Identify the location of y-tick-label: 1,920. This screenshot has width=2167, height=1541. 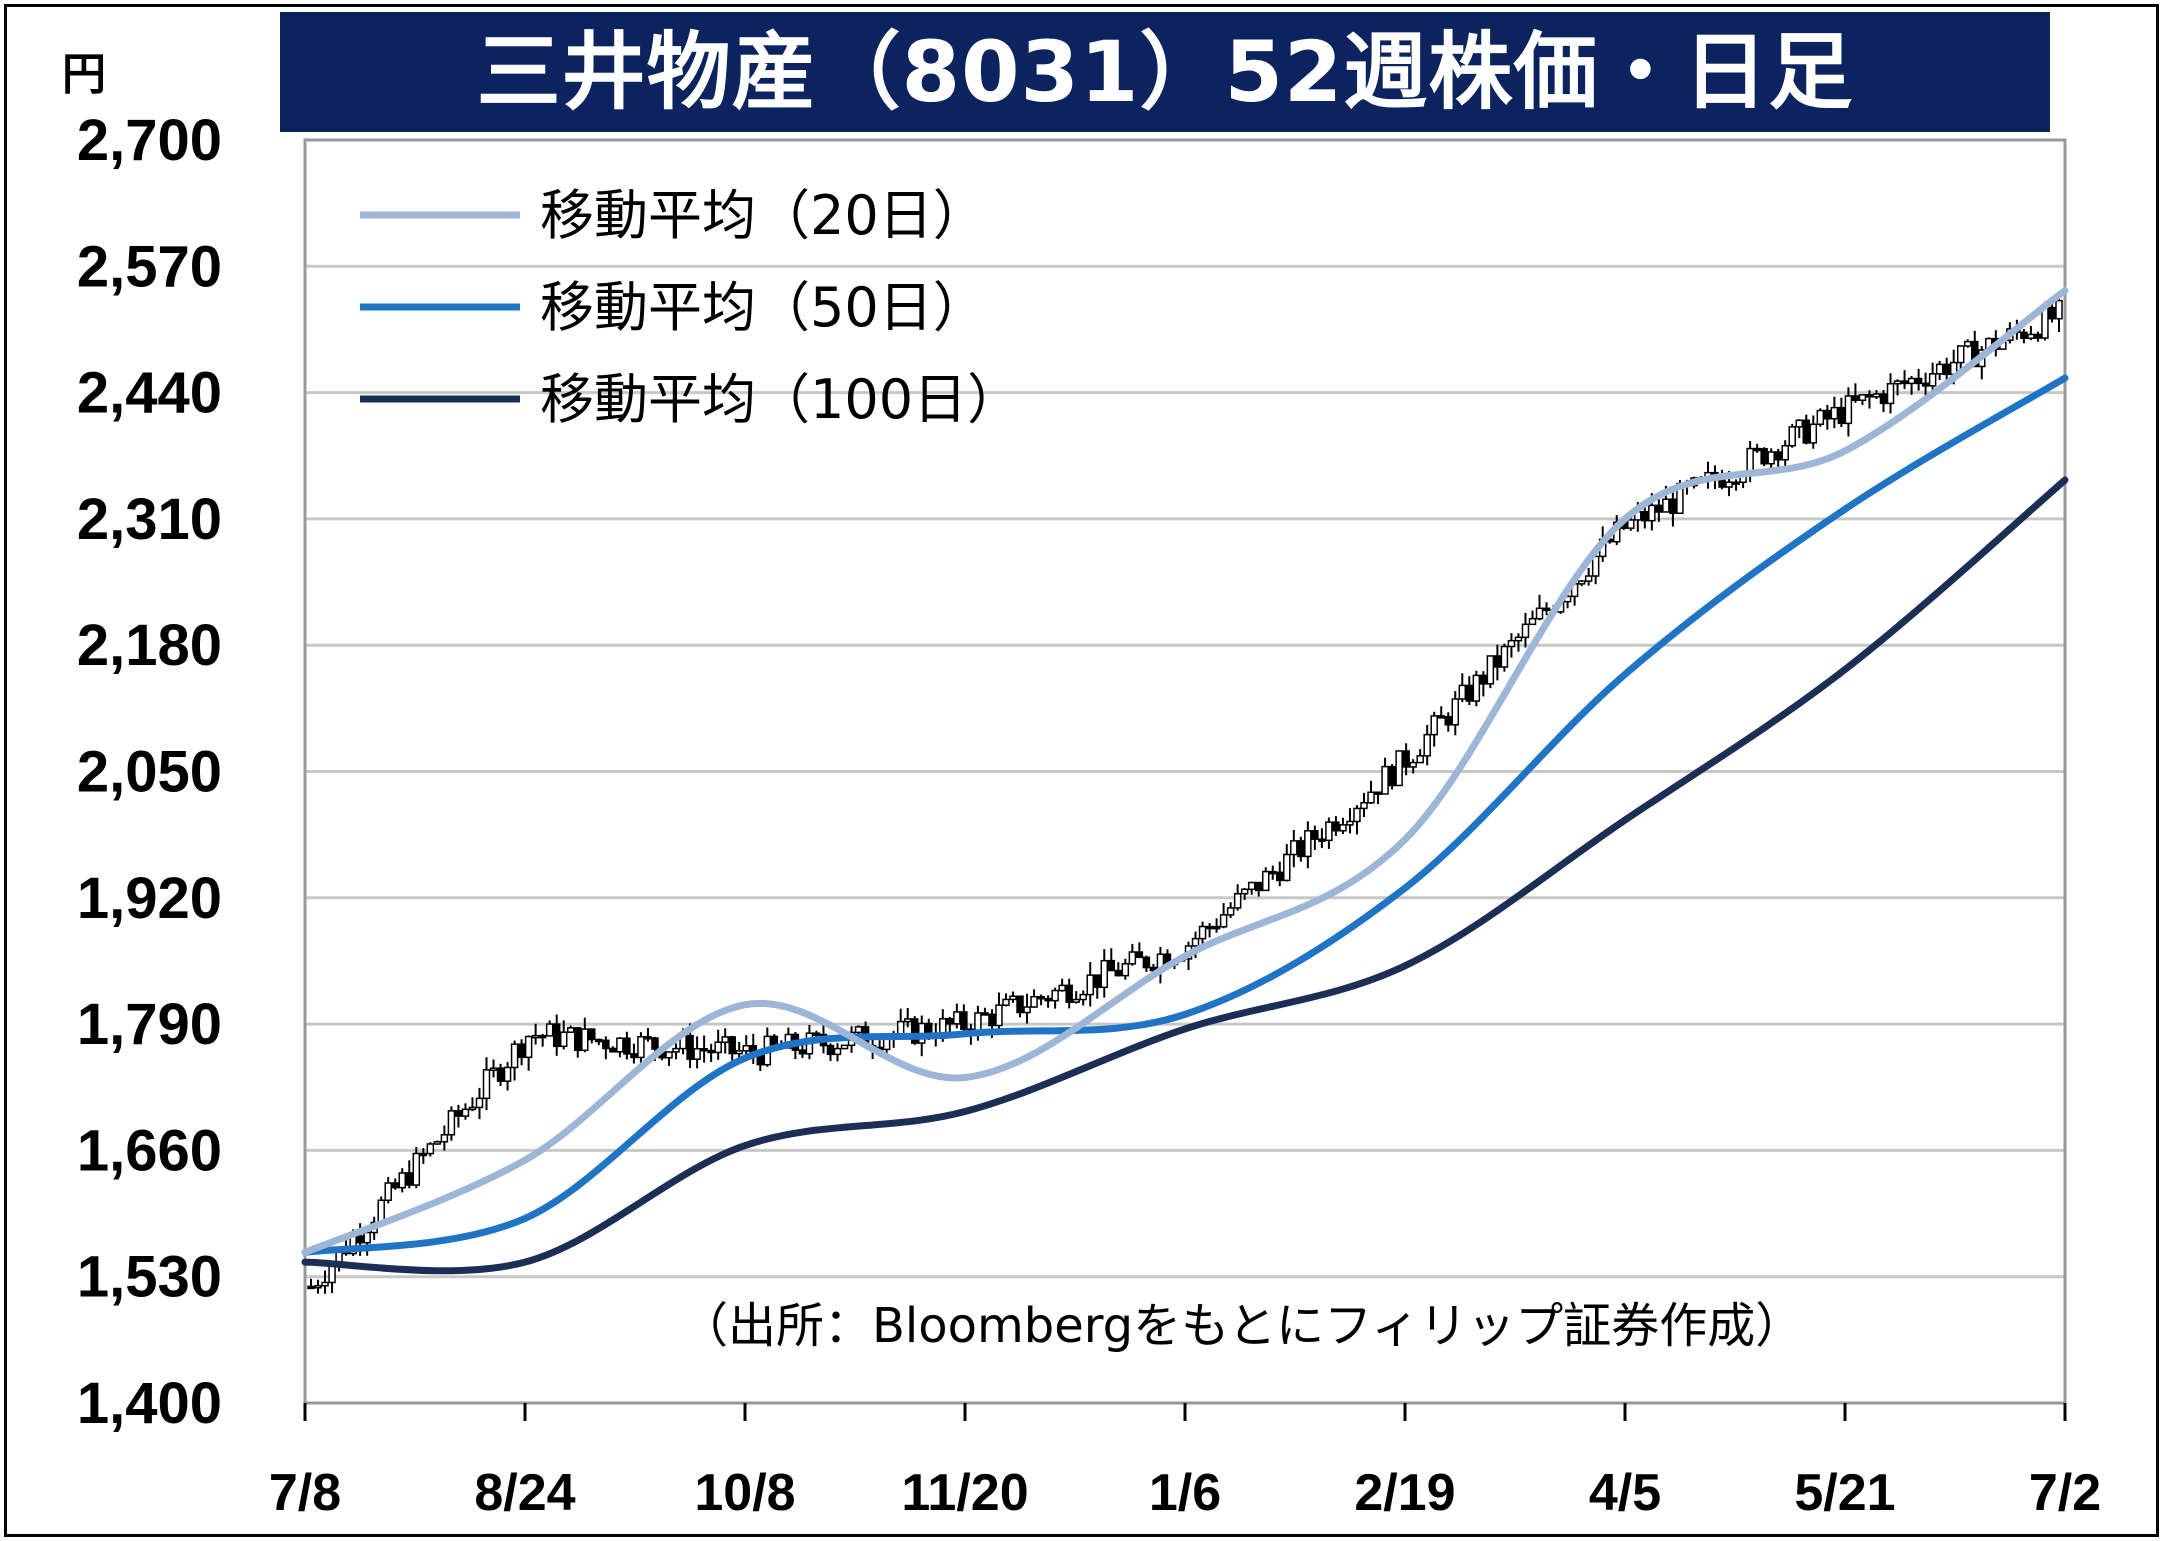
(149, 898).